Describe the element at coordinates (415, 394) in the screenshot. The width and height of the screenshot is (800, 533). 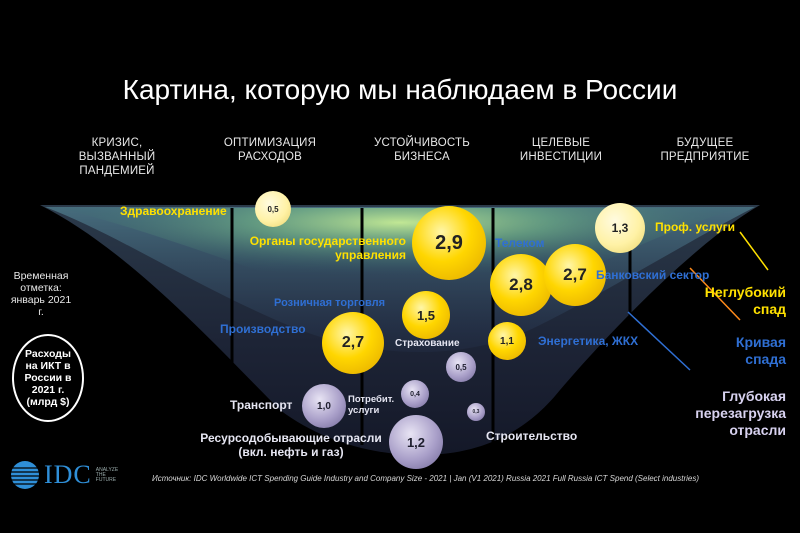
I see `bubble-consumer-services: 0,4` at that location.